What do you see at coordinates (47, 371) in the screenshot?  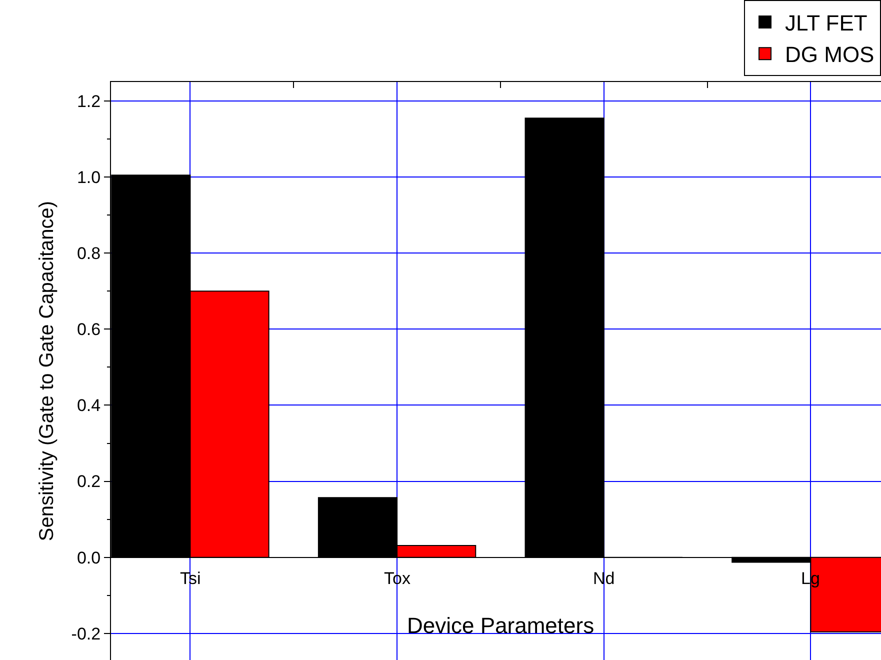 I see `y-axis-title: Sensitivity (Gate to Gate Capacitance)` at bounding box center [47, 371].